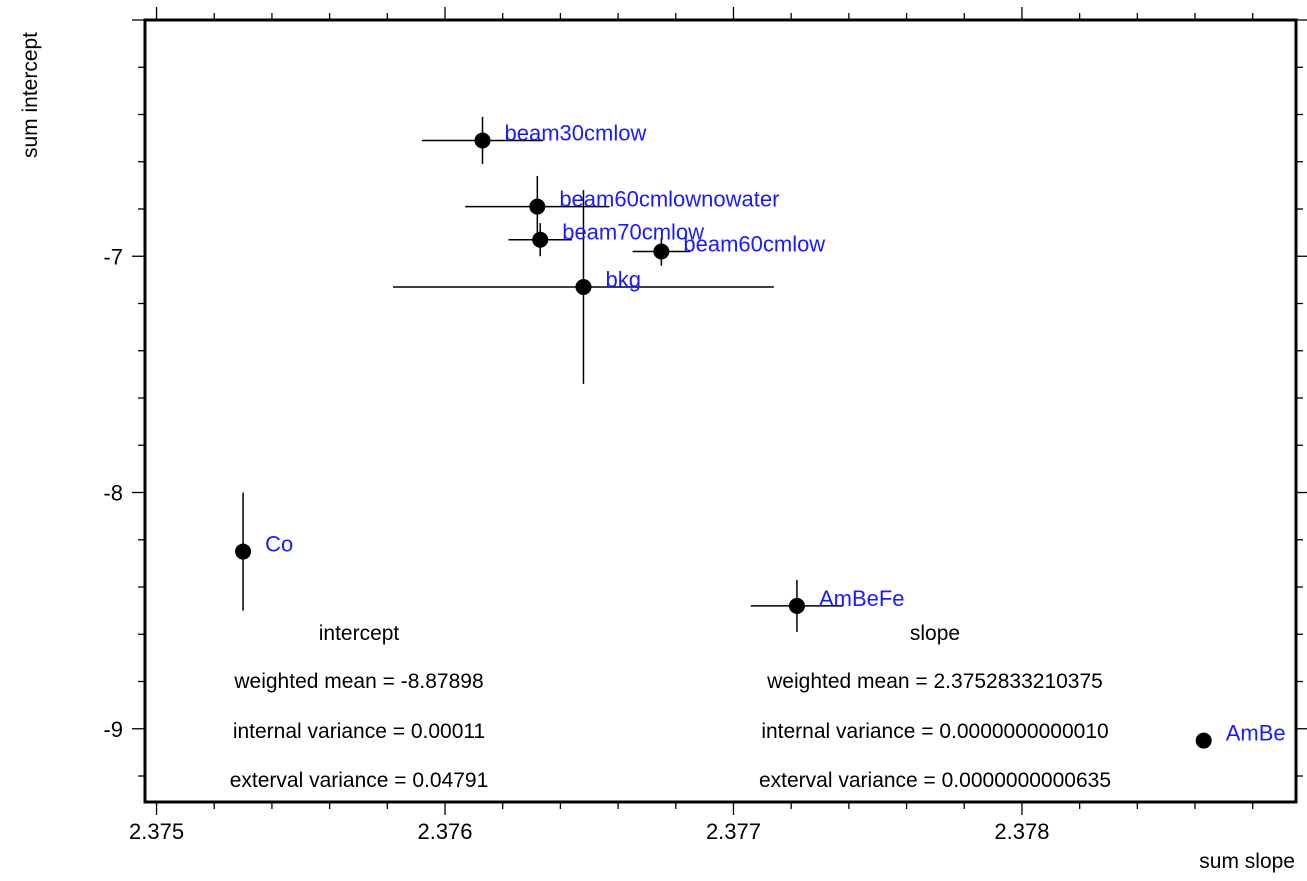 The width and height of the screenshot is (1307, 881). Describe the element at coordinates (113, 493) in the screenshot. I see `y-tick-label: -8` at that location.